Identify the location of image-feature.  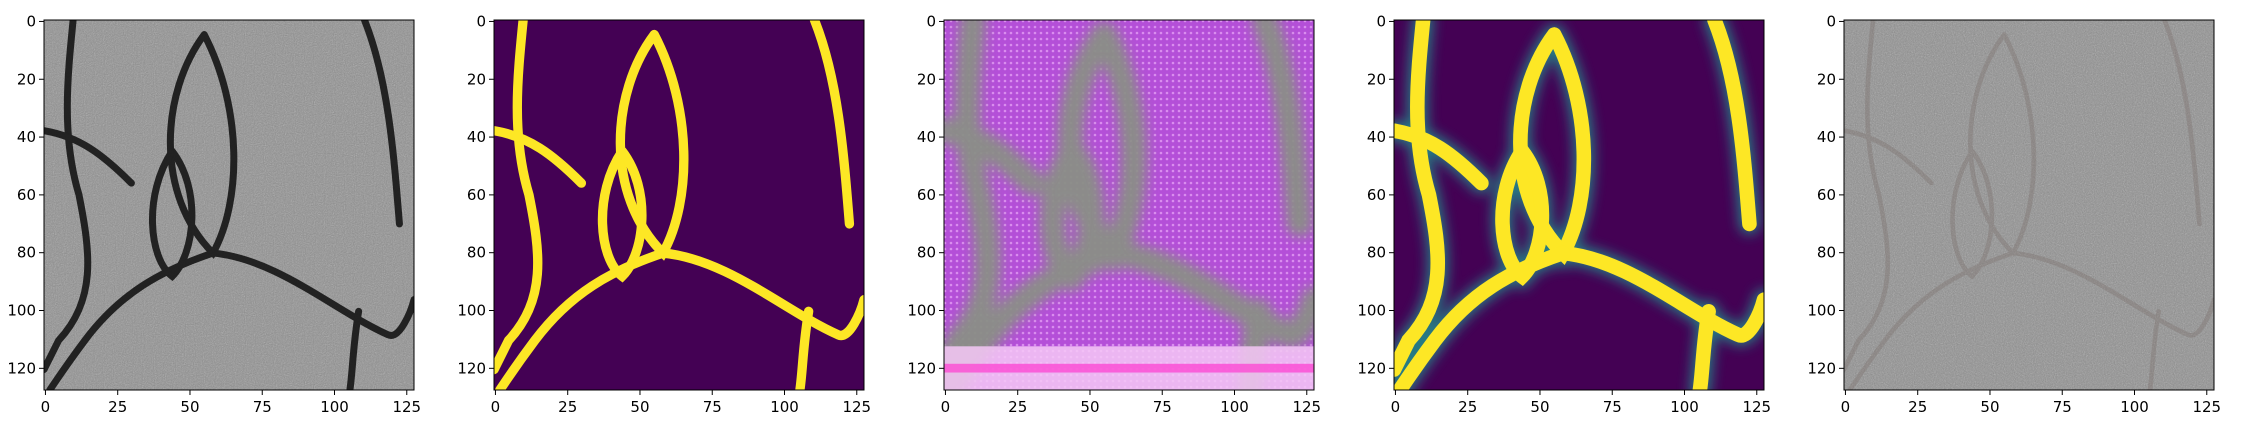
(1129, 205).